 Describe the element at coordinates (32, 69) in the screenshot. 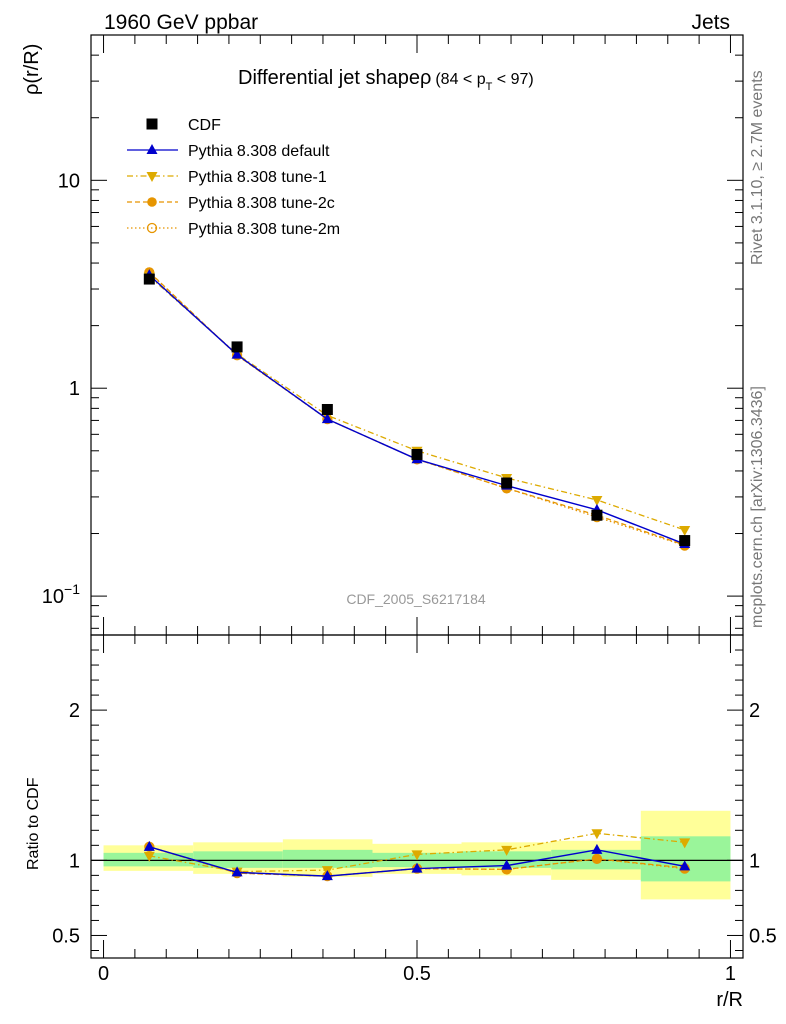

I see `main-ylabel: ρ(r/R)` at that location.